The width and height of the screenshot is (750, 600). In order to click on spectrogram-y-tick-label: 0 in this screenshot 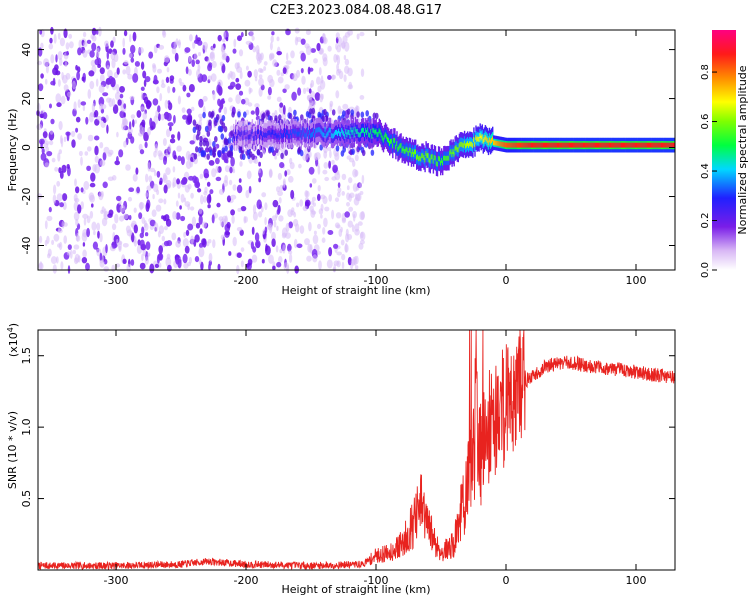, I will do `click(26, 147)`.